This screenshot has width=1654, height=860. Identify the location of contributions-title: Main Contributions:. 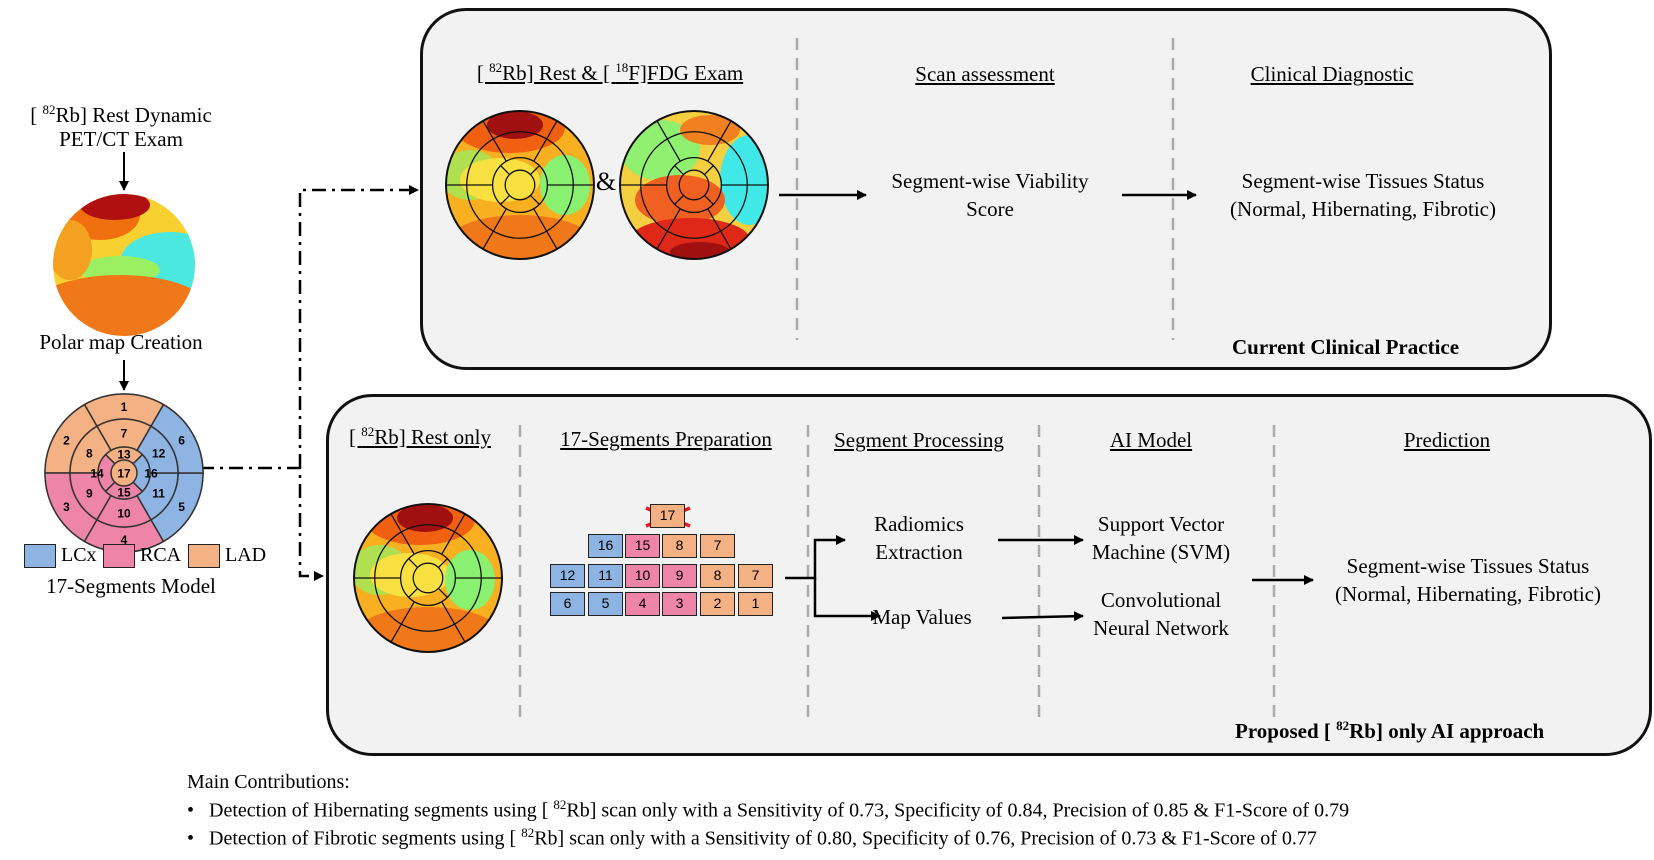
(268, 782).